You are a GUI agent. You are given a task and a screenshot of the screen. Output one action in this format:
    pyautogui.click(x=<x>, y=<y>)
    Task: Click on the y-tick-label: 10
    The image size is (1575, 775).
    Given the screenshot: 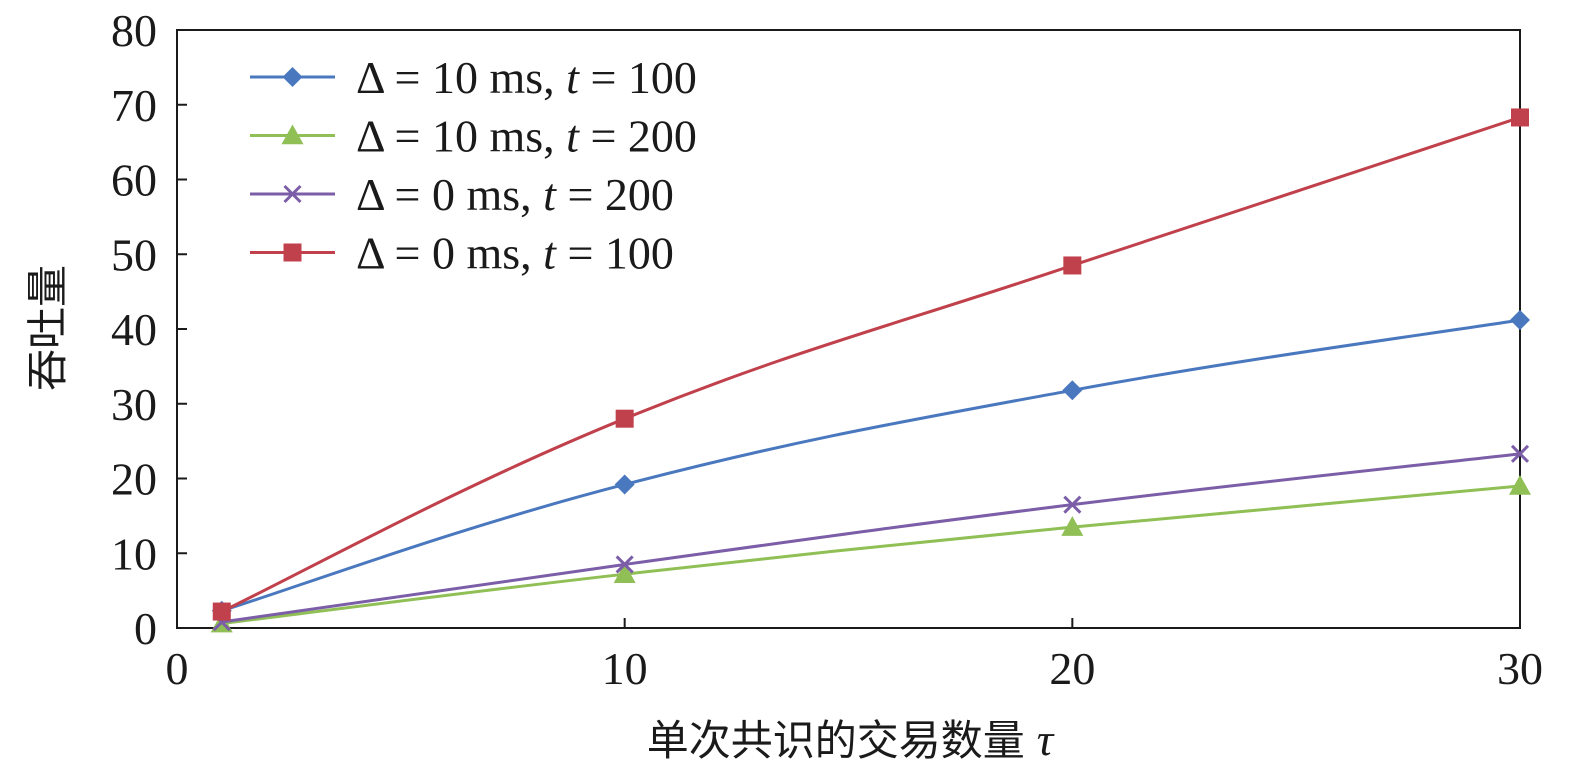 What is the action you would take?
    pyautogui.click(x=134, y=553)
    